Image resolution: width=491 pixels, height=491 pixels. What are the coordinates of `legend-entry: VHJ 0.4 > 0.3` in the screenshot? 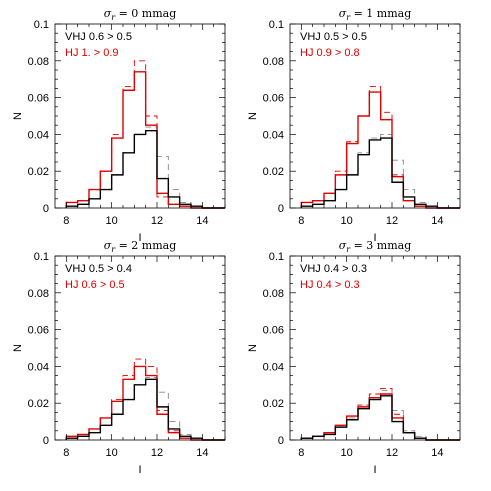 It's located at (333, 269).